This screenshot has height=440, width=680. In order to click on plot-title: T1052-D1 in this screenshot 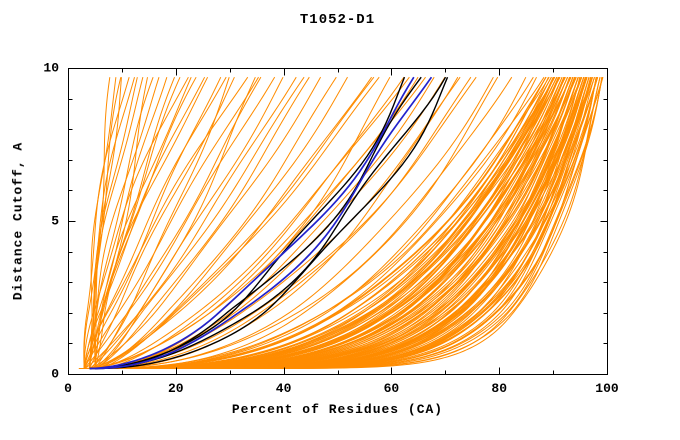, I will do `click(337, 20)`.